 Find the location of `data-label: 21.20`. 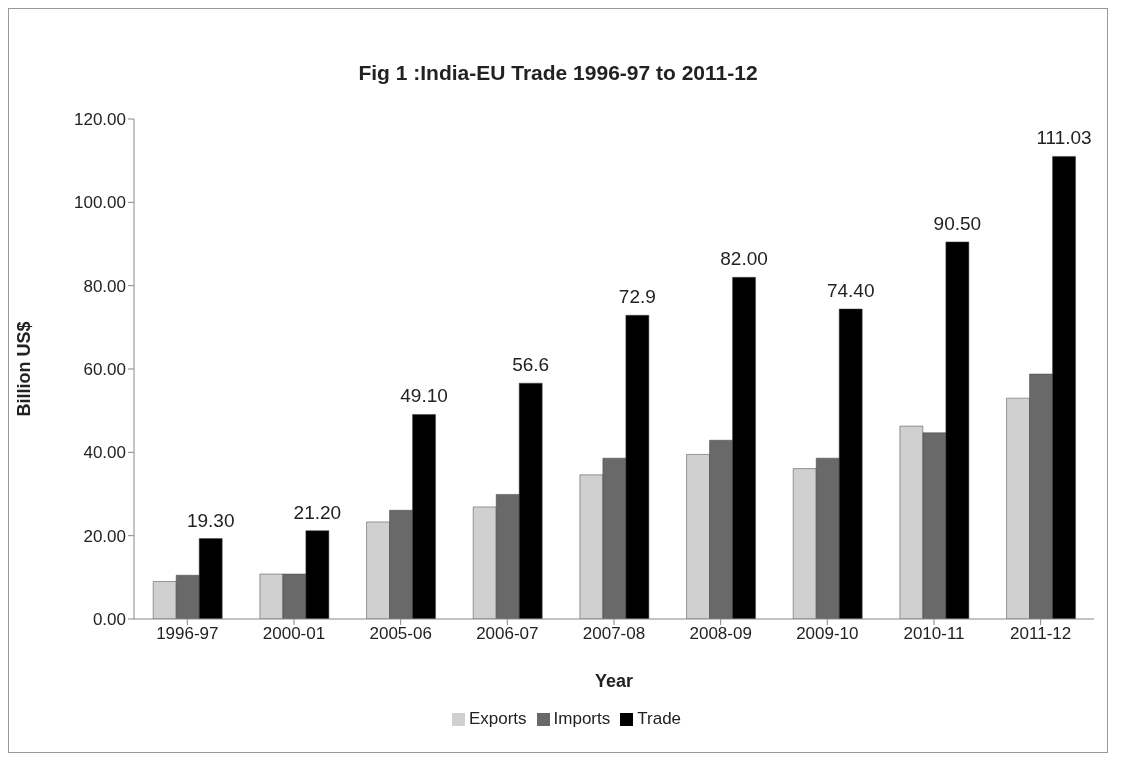

data-label: 21.20 is located at coordinates (317, 512).